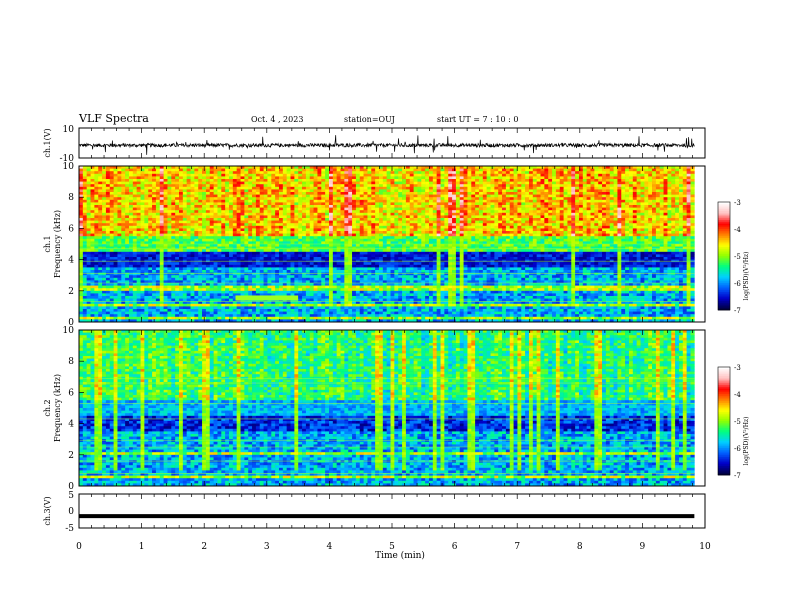 This screenshot has height=612, width=792. What do you see at coordinates (267, 547) in the screenshot?
I see `x-tick-label: 3` at bounding box center [267, 547].